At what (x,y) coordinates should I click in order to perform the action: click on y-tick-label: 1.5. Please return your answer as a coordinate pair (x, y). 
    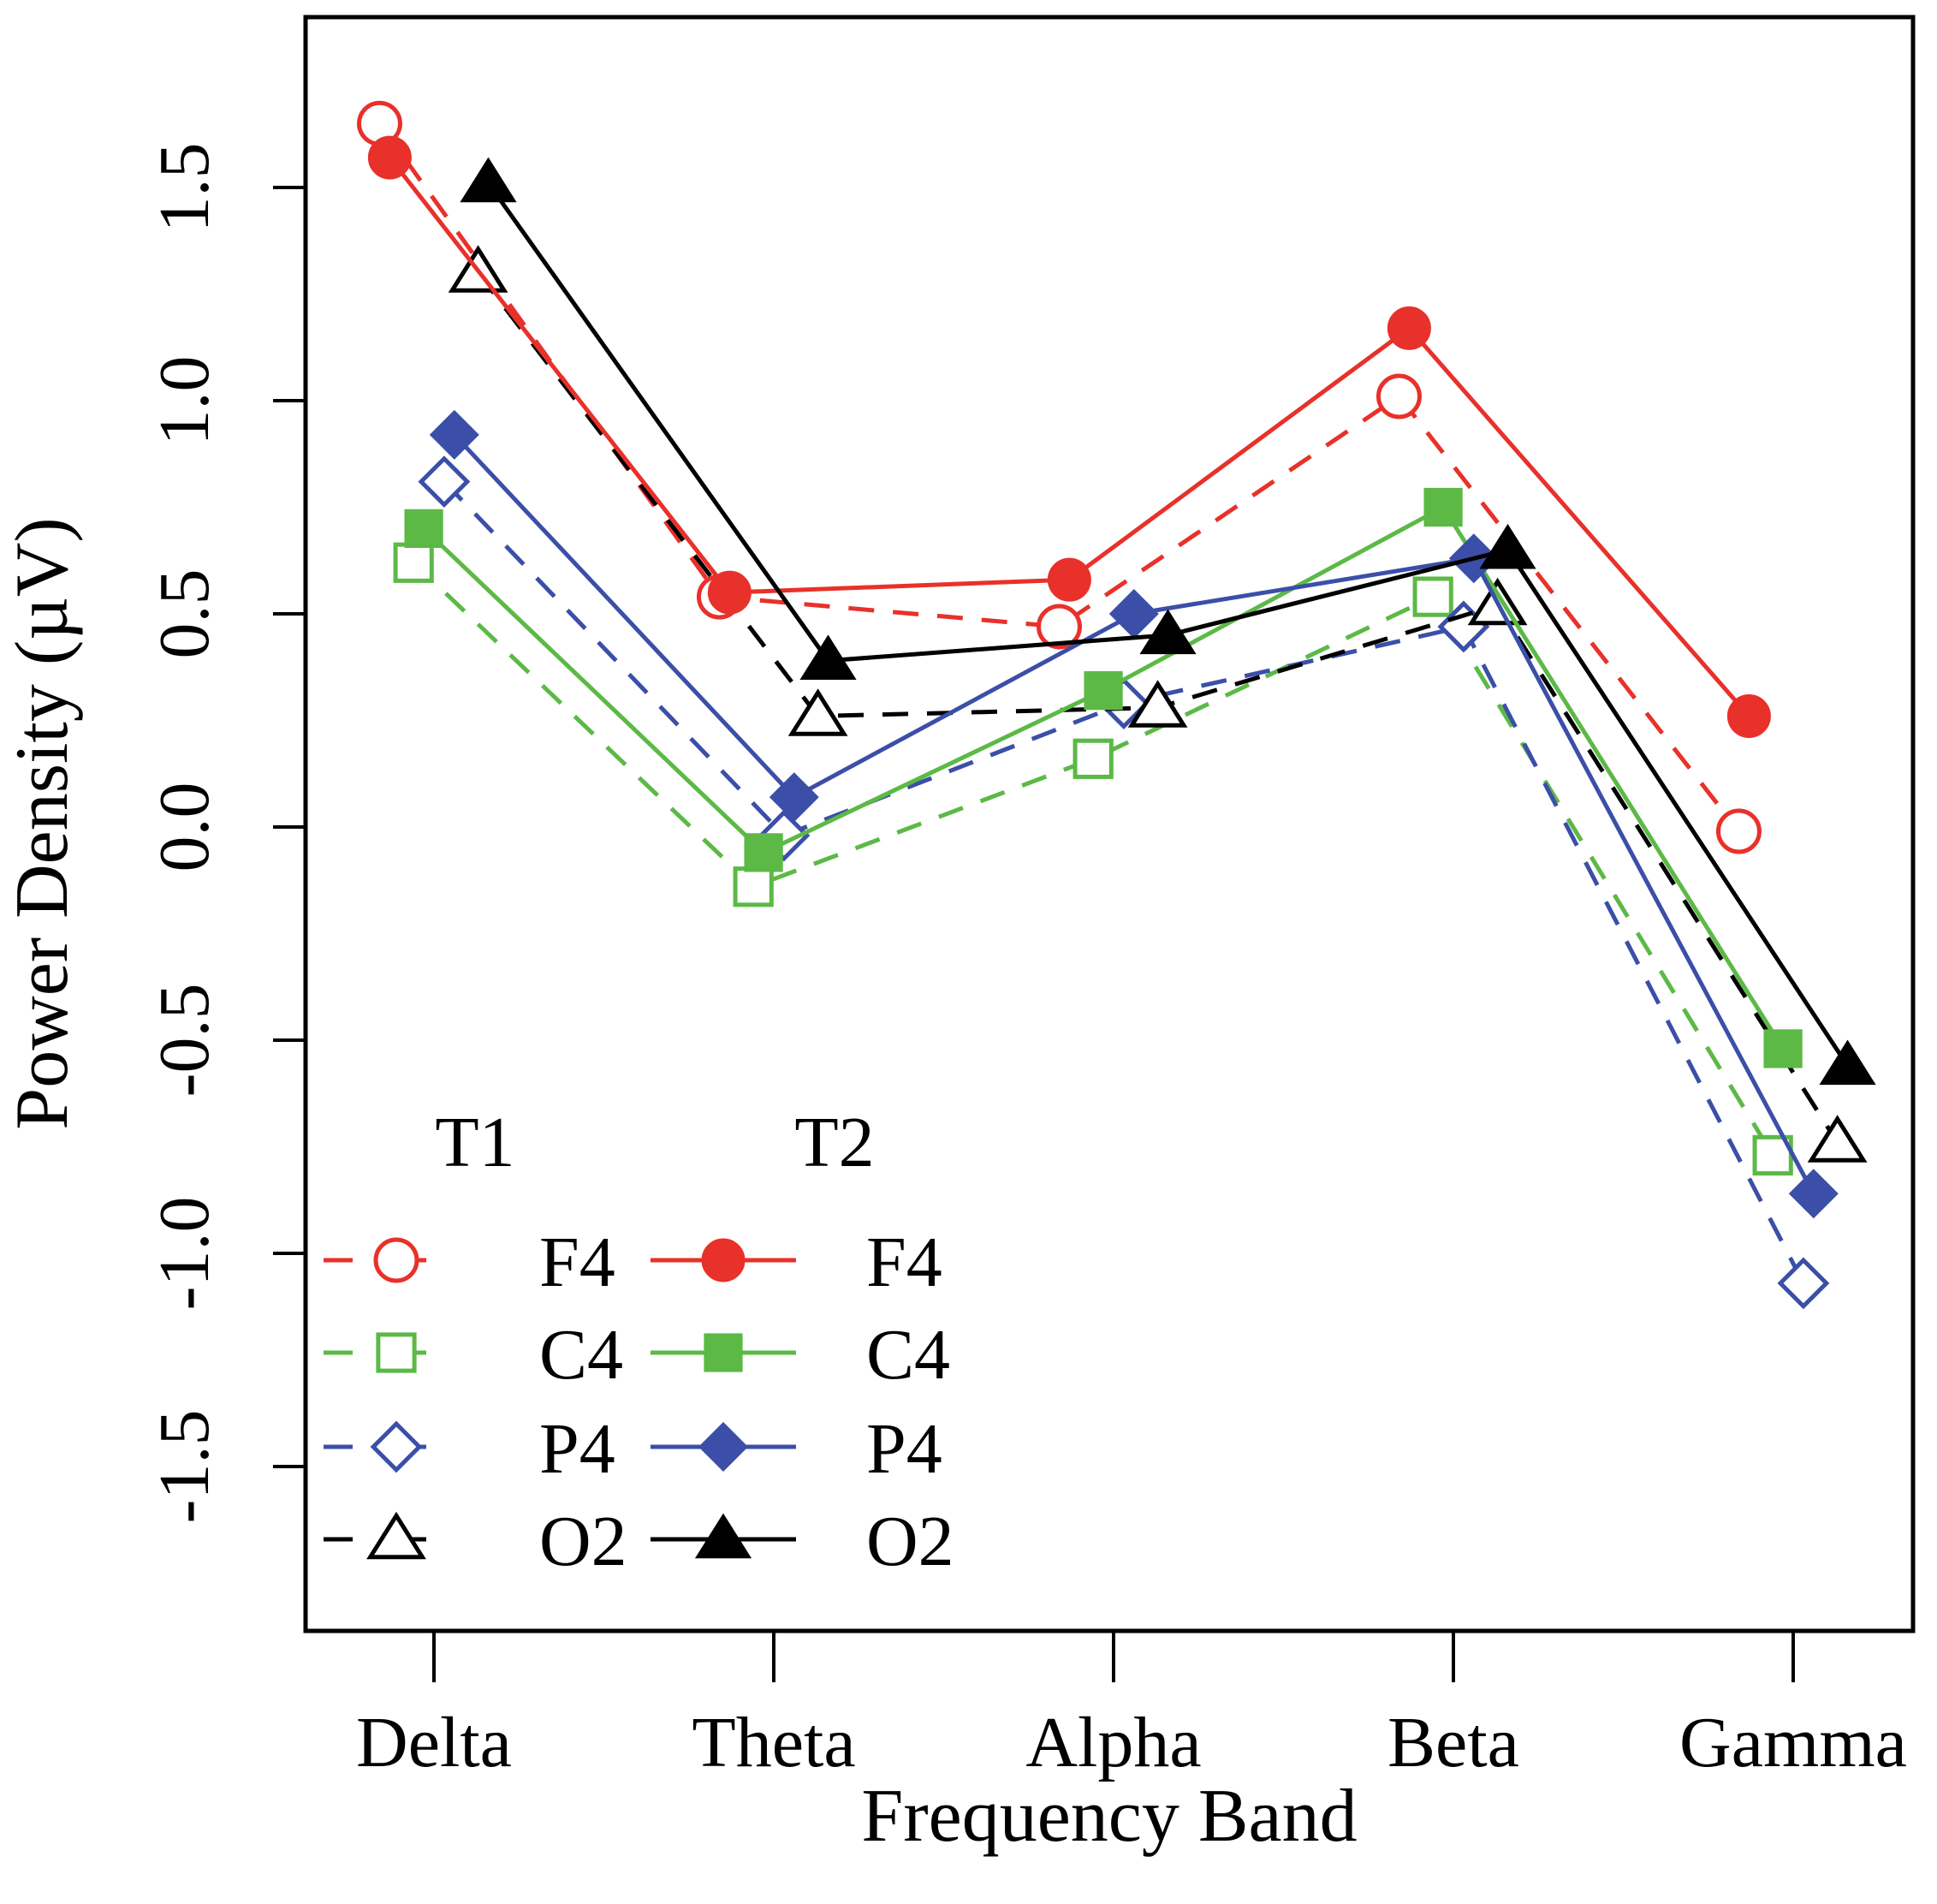
    Looking at the image, I should click on (185, 188).